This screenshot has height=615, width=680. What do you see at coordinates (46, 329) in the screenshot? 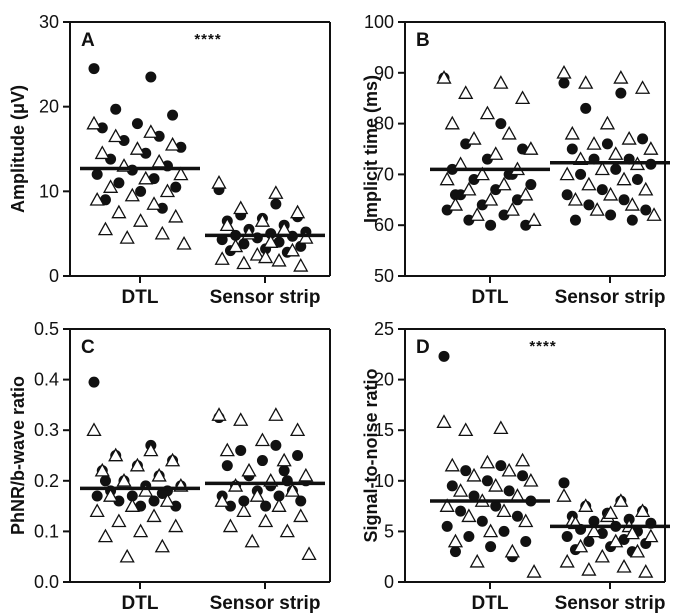
I see `y-tick-label: 0.5` at bounding box center [46, 329].